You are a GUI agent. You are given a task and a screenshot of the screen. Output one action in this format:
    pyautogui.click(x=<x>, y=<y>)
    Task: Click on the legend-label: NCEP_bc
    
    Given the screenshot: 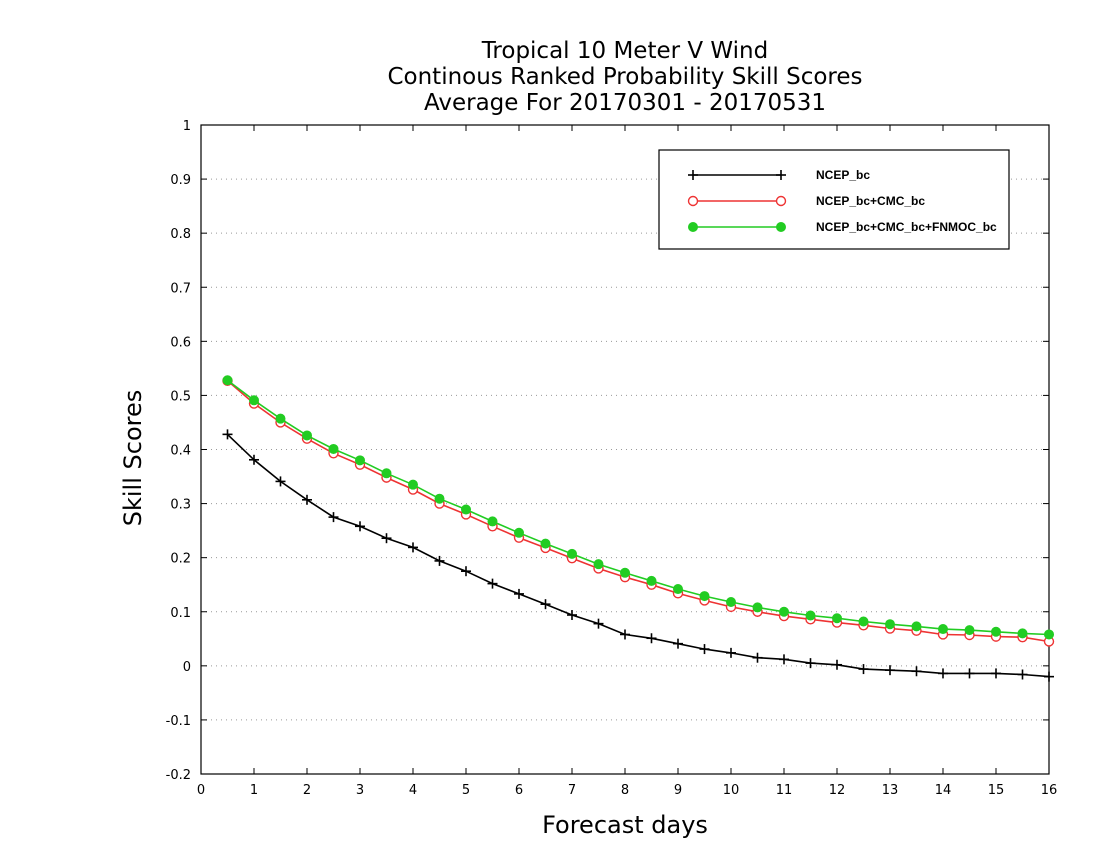 What is the action you would take?
    pyautogui.click(x=843, y=175)
    